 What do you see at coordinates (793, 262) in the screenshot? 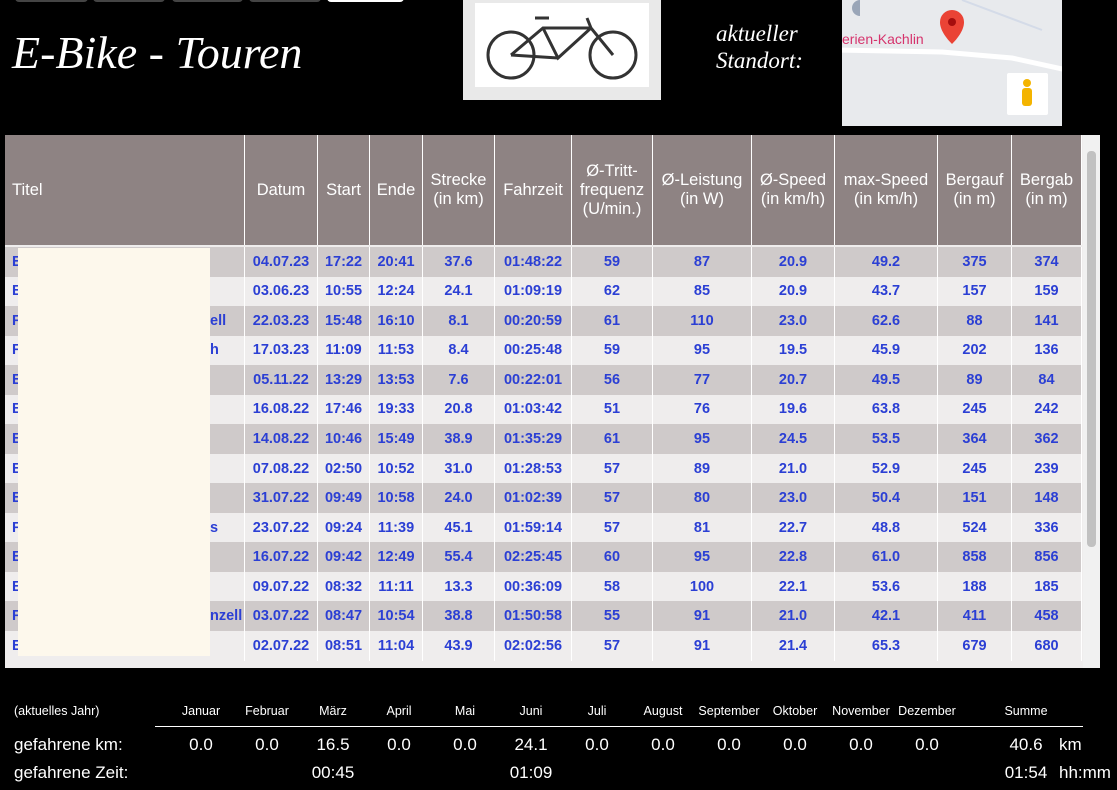
I see `table-cell: 20.9` at bounding box center [793, 262].